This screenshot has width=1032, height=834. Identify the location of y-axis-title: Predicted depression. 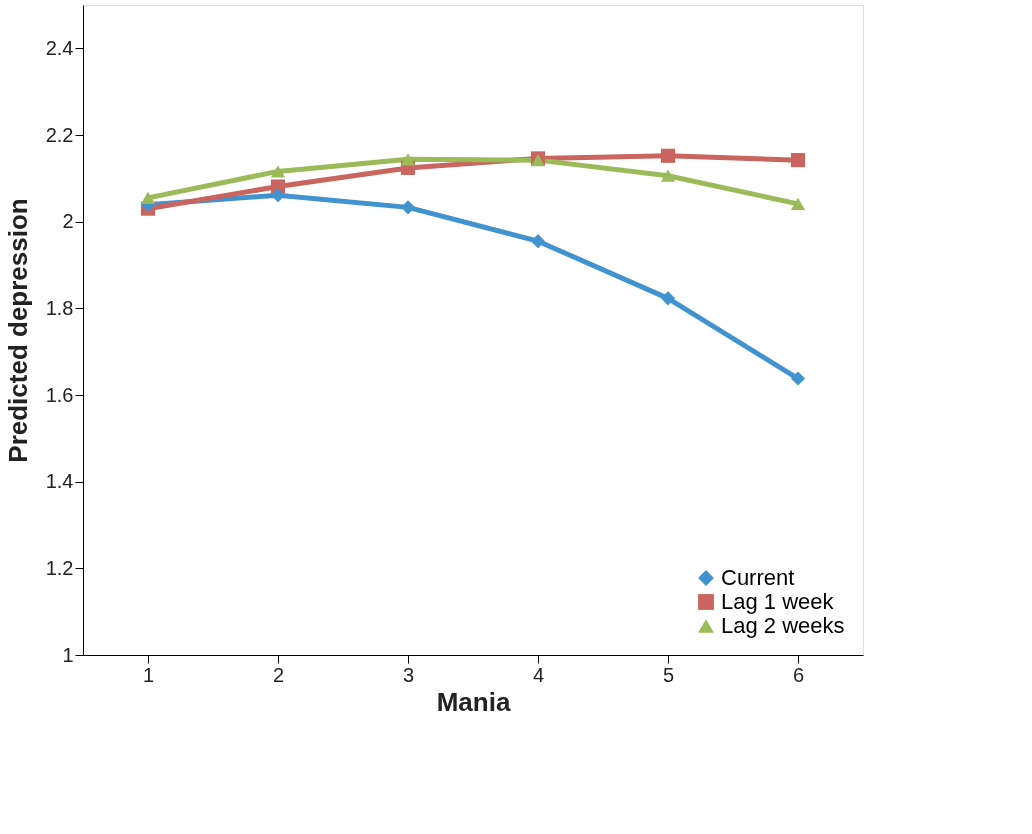
(17, 330).